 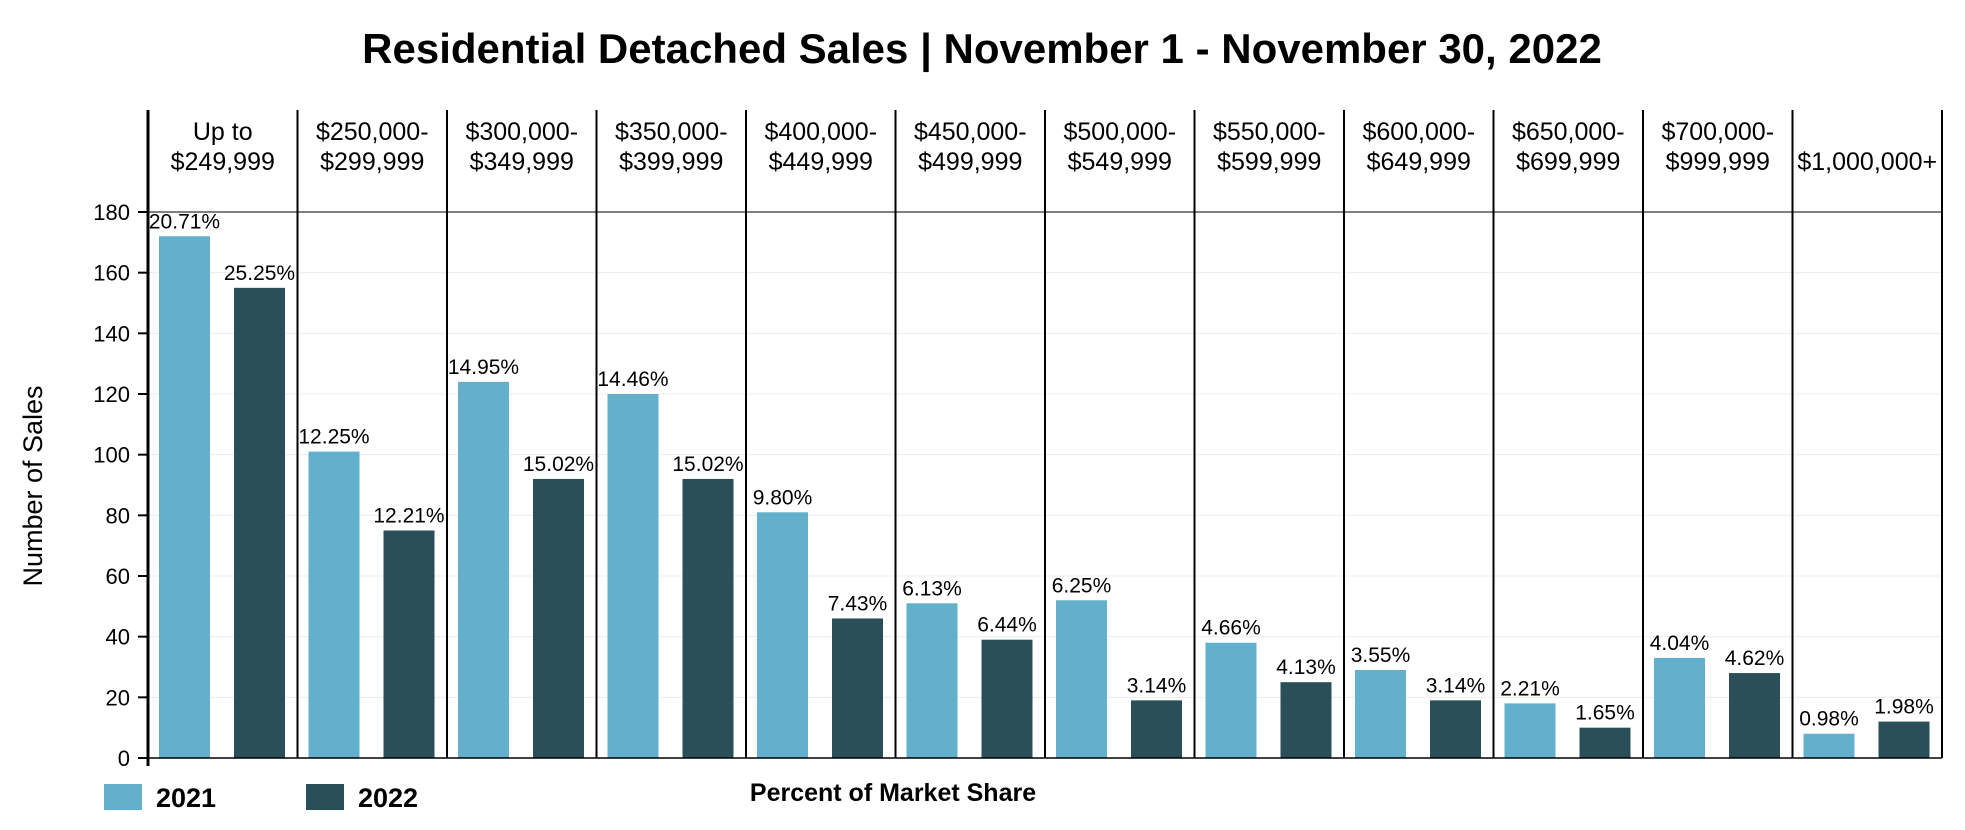 What do you see at coordinates (1269, 162) in the screenshot?
I see `category-label: $599,999` at bounding box center [1269, 162].